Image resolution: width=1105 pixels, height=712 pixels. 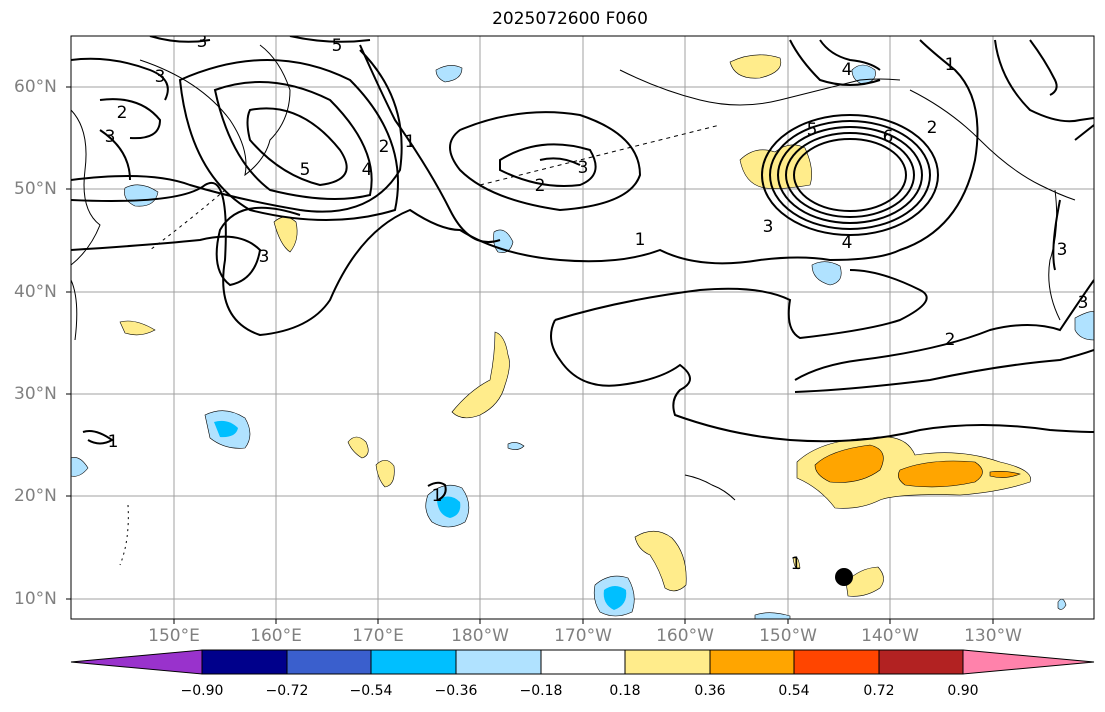 I want to click on colorbar-tick-label: −0.18, so click(x=541, y=691).